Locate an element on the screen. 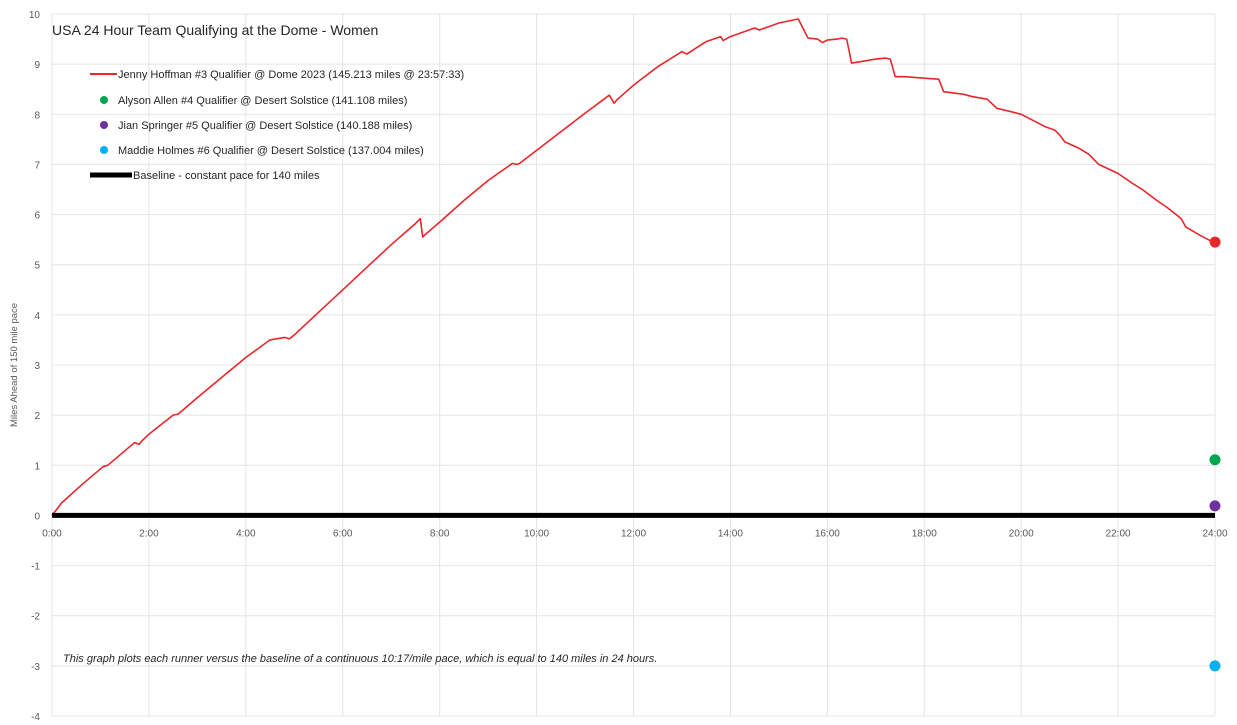  y-tick-label: -3 is located at coordinates (35, 667).